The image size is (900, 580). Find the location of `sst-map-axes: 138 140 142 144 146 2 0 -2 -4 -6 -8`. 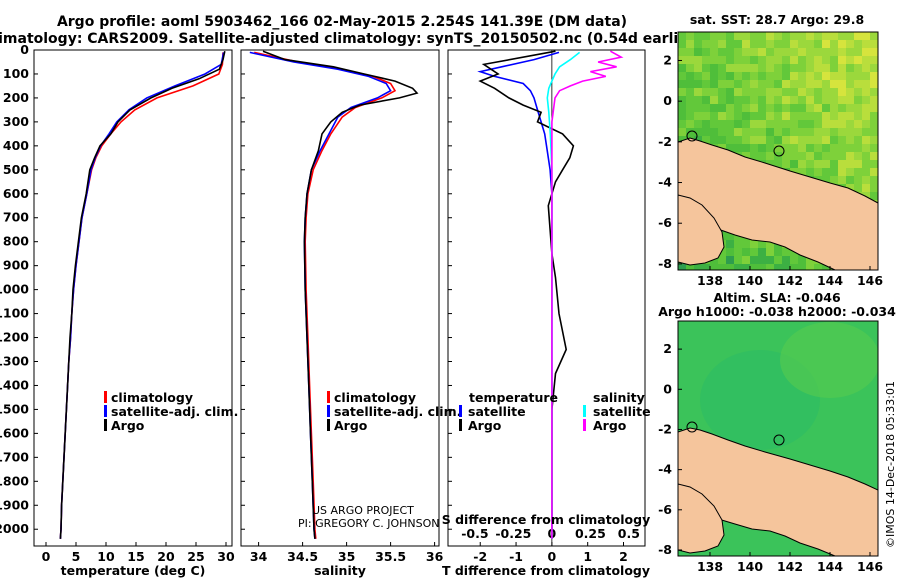

sst-map-axes: 138 140 142 144 146 2 0 -2 -4 -6 -8 is located at coordinates (770, 170).